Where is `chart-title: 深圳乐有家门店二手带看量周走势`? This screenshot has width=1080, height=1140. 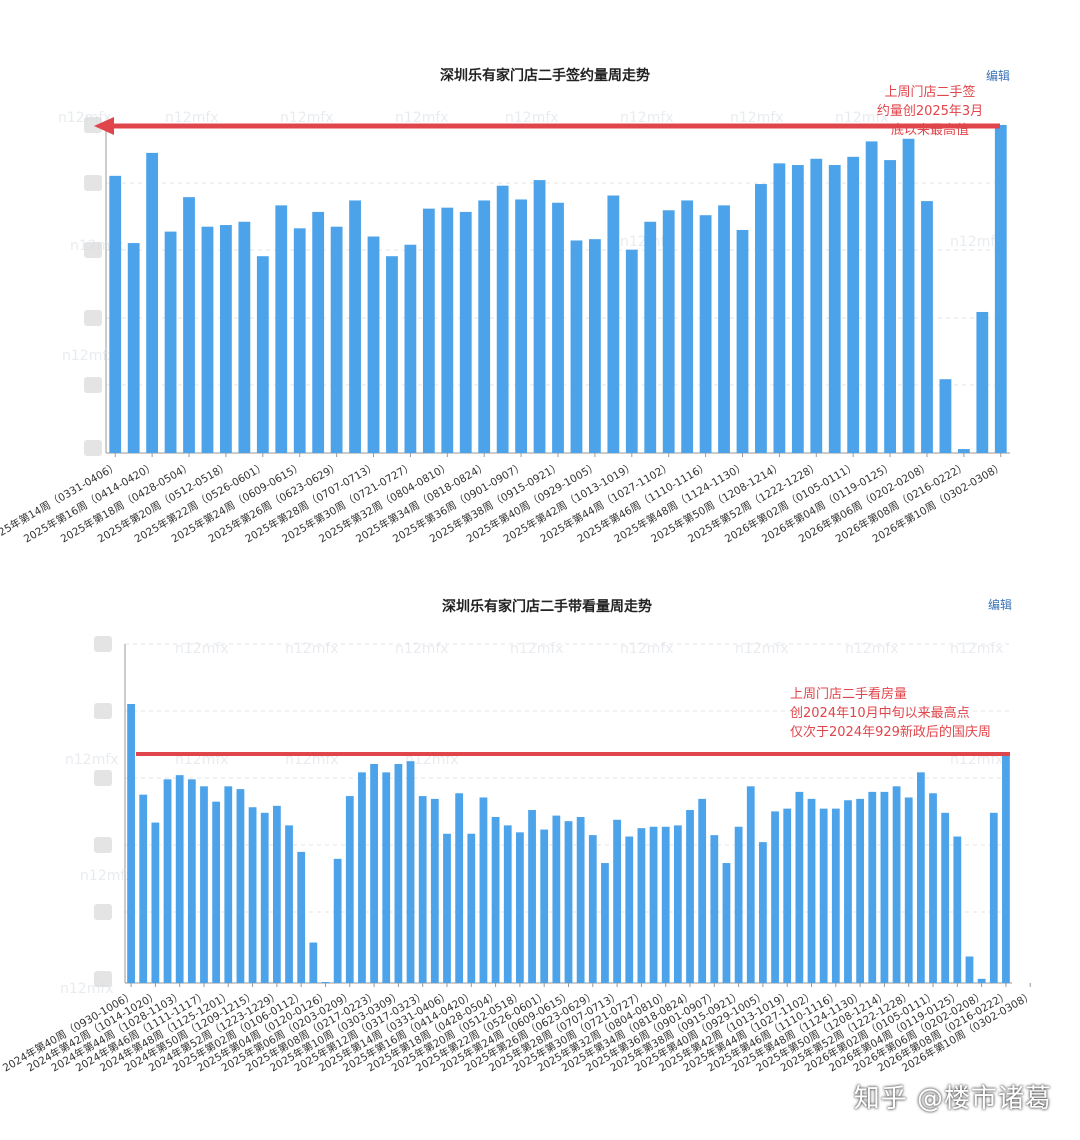 chart-title: 深圳乐有家门店二手带看量周走势 is located at coordinates (547, 606).